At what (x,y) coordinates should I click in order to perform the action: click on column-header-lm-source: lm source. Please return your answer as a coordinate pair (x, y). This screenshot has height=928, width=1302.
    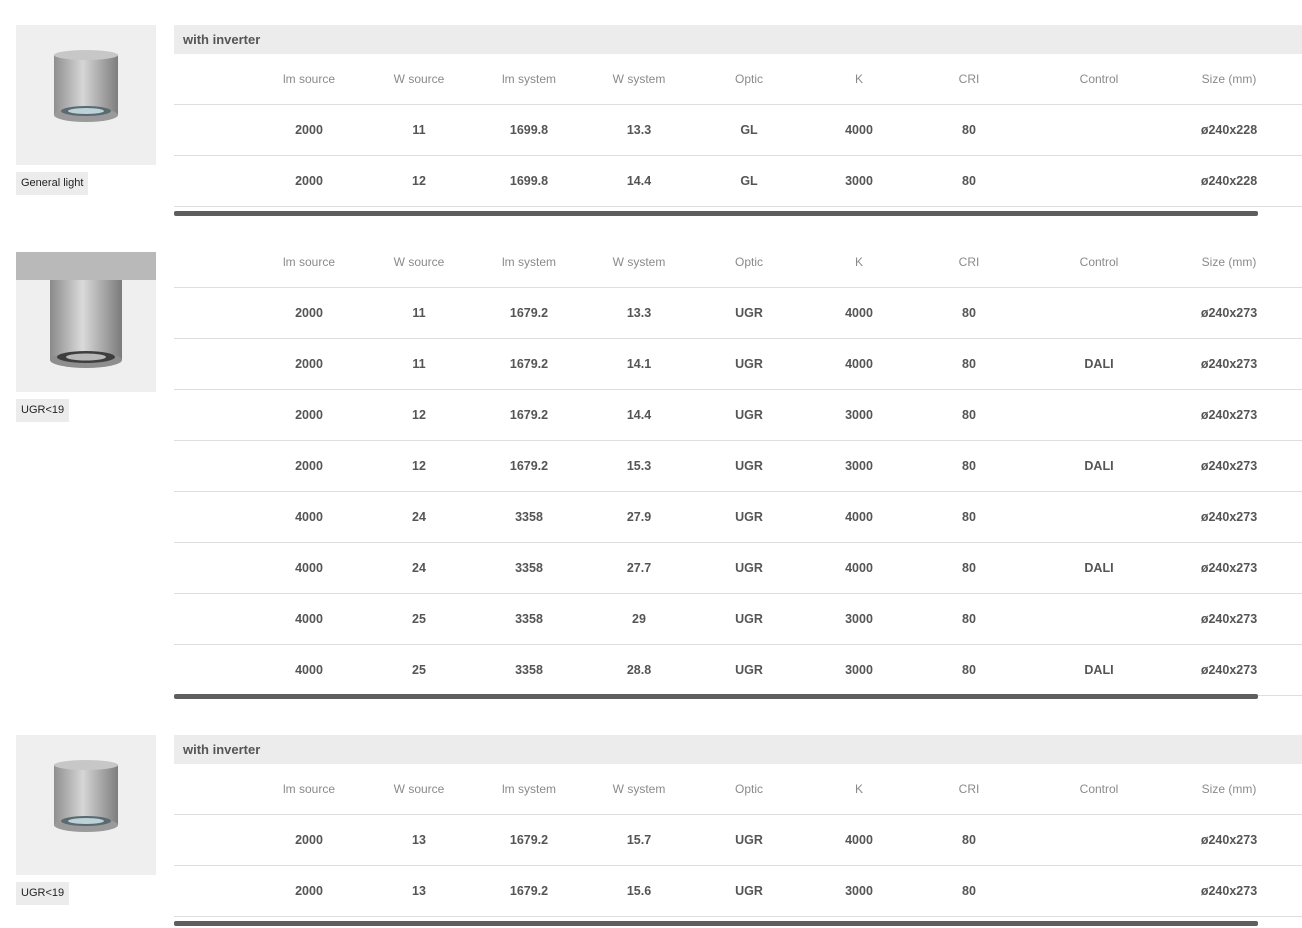
    Looking at the image, I should click on (308, 789).